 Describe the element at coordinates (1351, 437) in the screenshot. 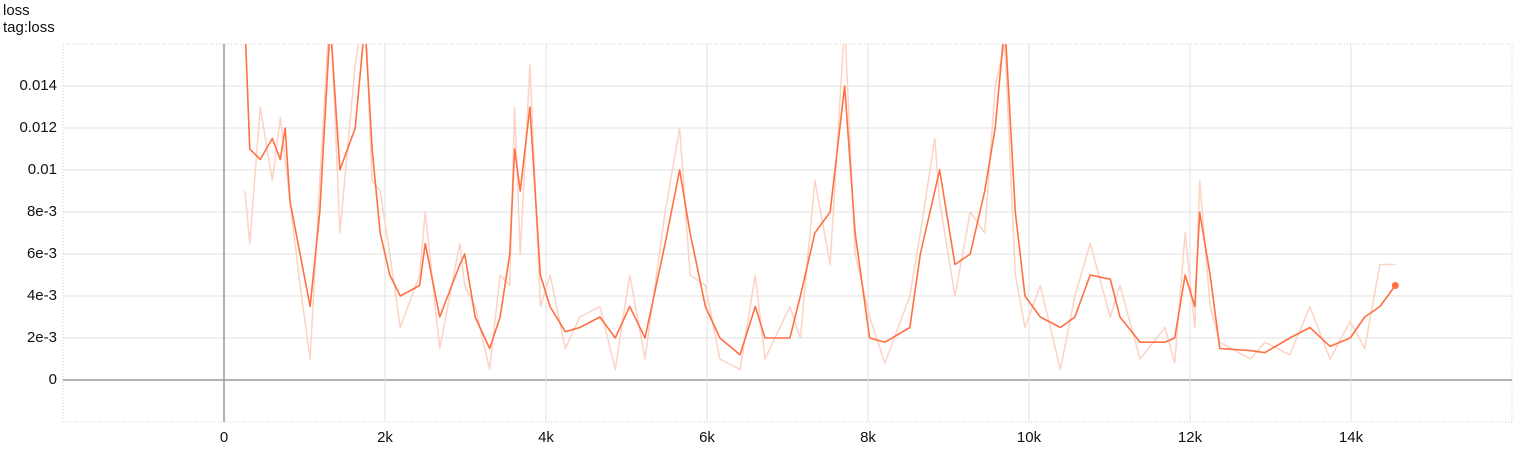

I see `x-tick-label: 14k` at that location.